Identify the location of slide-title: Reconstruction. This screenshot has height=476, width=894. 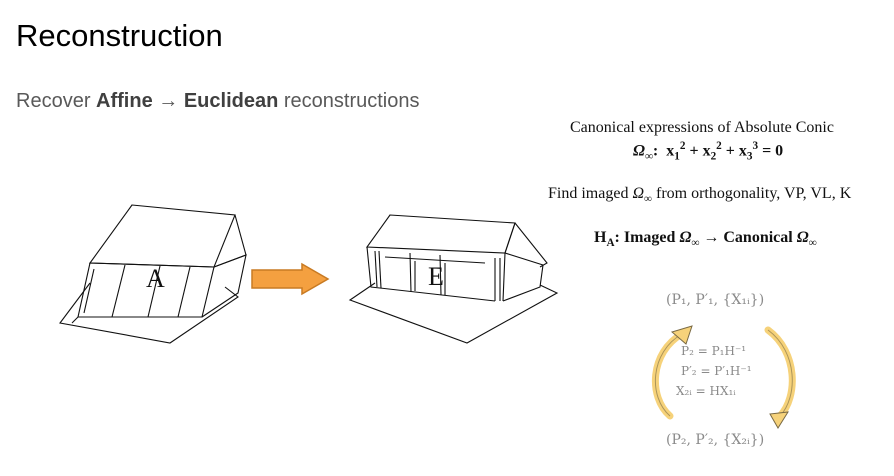
(119, 35).